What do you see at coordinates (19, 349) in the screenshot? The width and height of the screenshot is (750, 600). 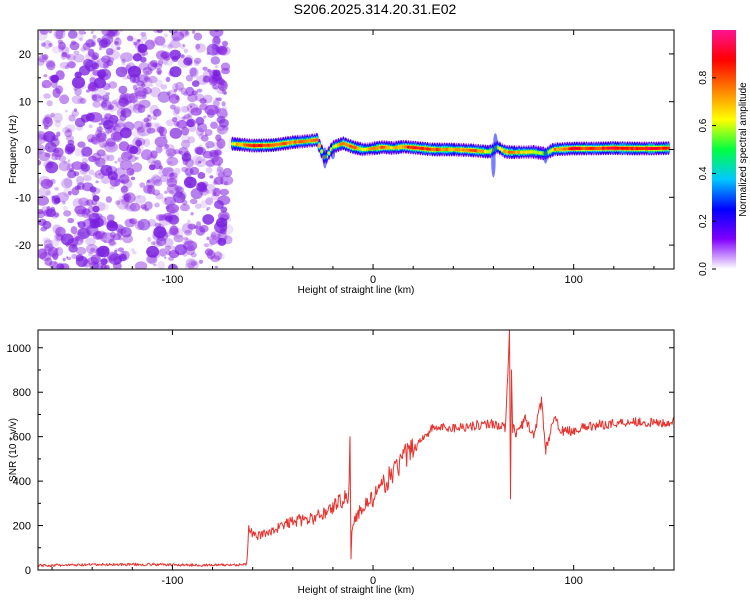 I see `y-tick-label: 1000` at bounding box center [19, 349].